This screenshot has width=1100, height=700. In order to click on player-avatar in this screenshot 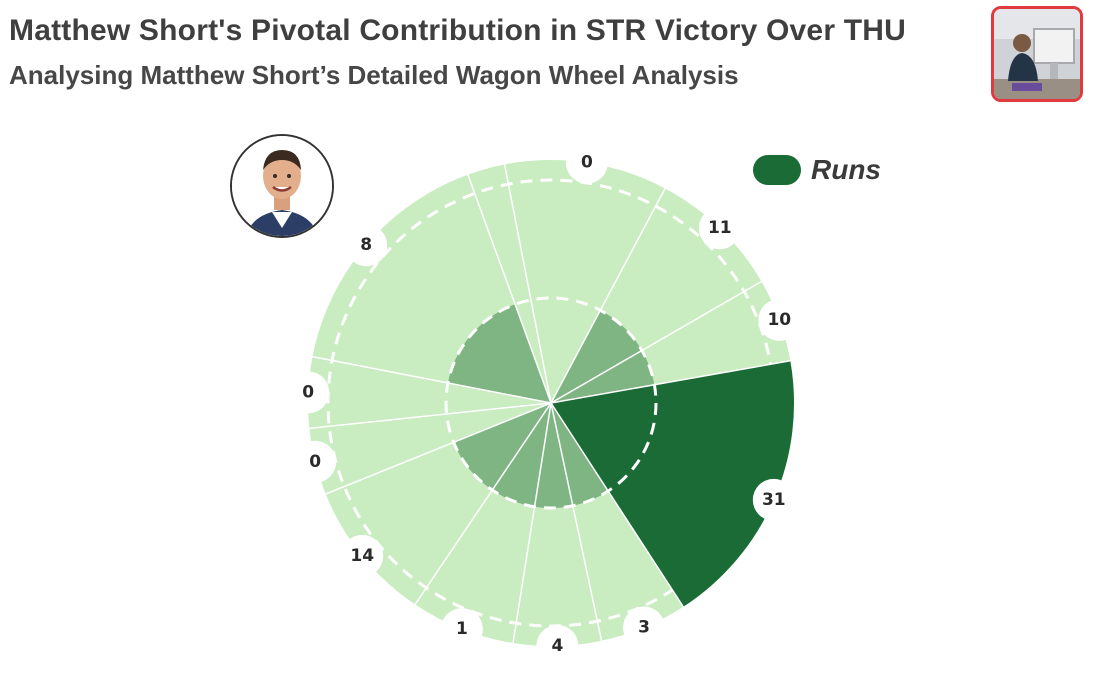, I will do `click(282, 186)`.